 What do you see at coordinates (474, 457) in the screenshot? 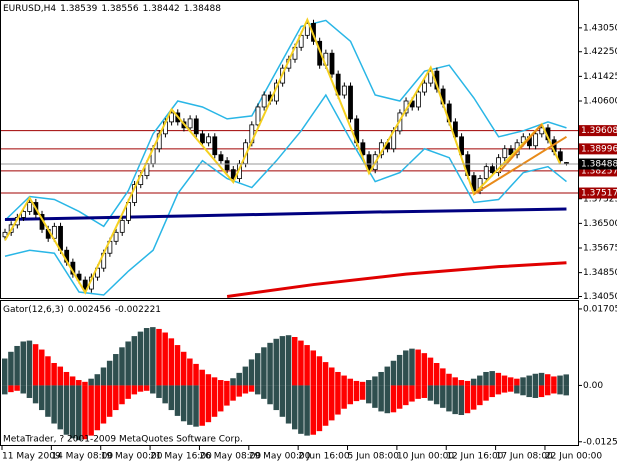
I see `x-tick-label: 12 Jun 16:00` at bounding box center [474, 457].